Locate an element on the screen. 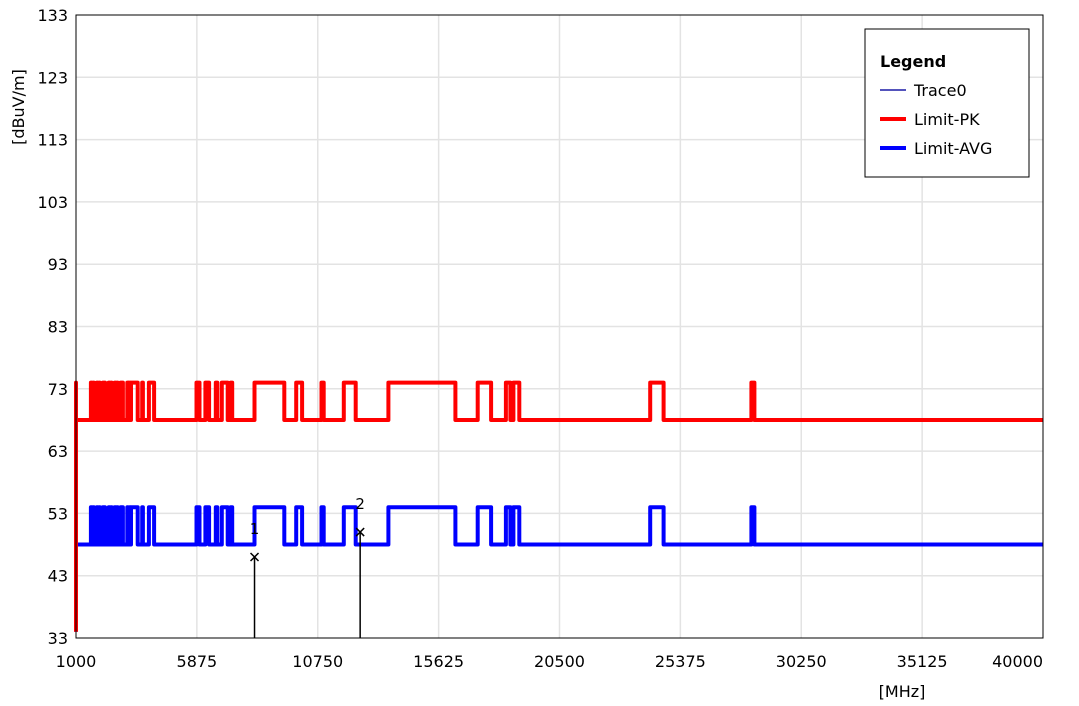 This screenshot has width=1079, height=706. y-tick-label: 53 is located at coordinates (58, 513).